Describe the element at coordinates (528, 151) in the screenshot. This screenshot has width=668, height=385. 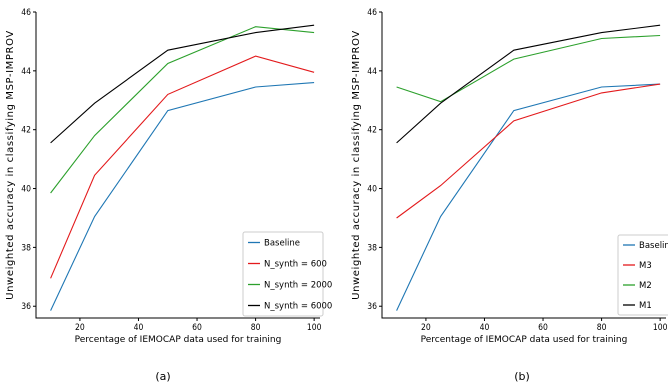
I see `series-line-m3` at that location.